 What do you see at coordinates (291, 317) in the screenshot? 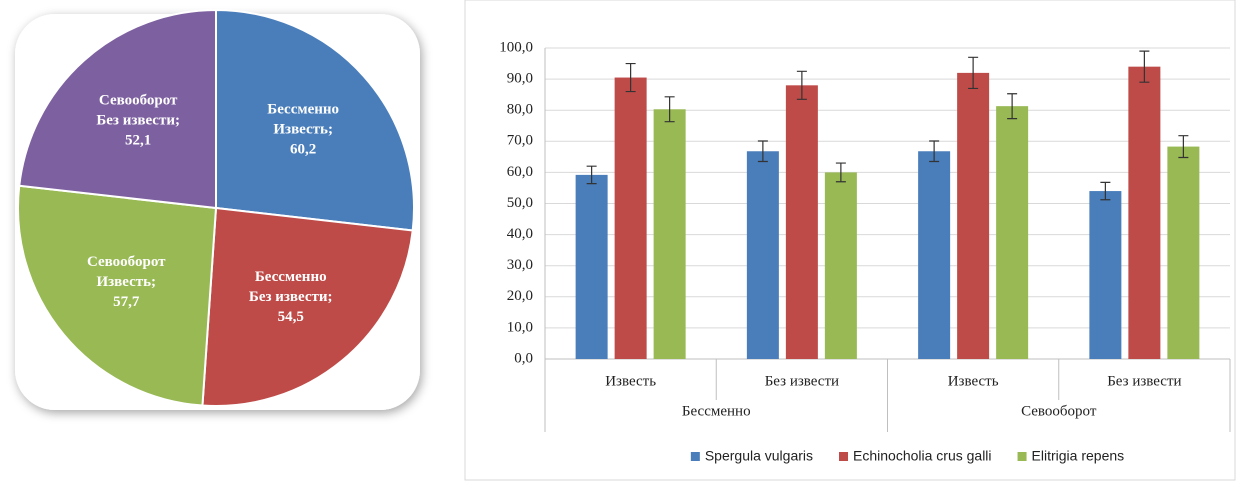
I see `slice-value-label: 54,5` at bounding box center [291, 317].